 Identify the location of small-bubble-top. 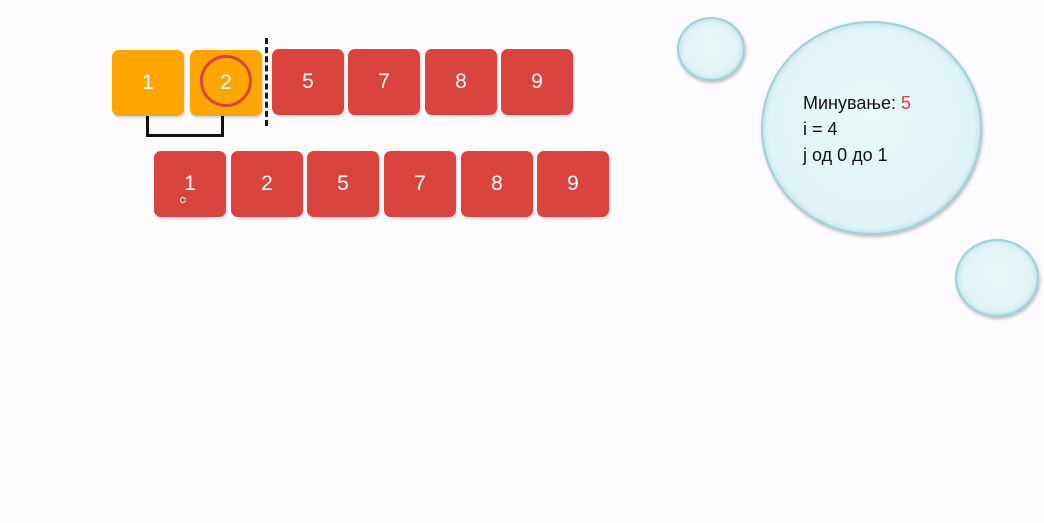
(711, 49).